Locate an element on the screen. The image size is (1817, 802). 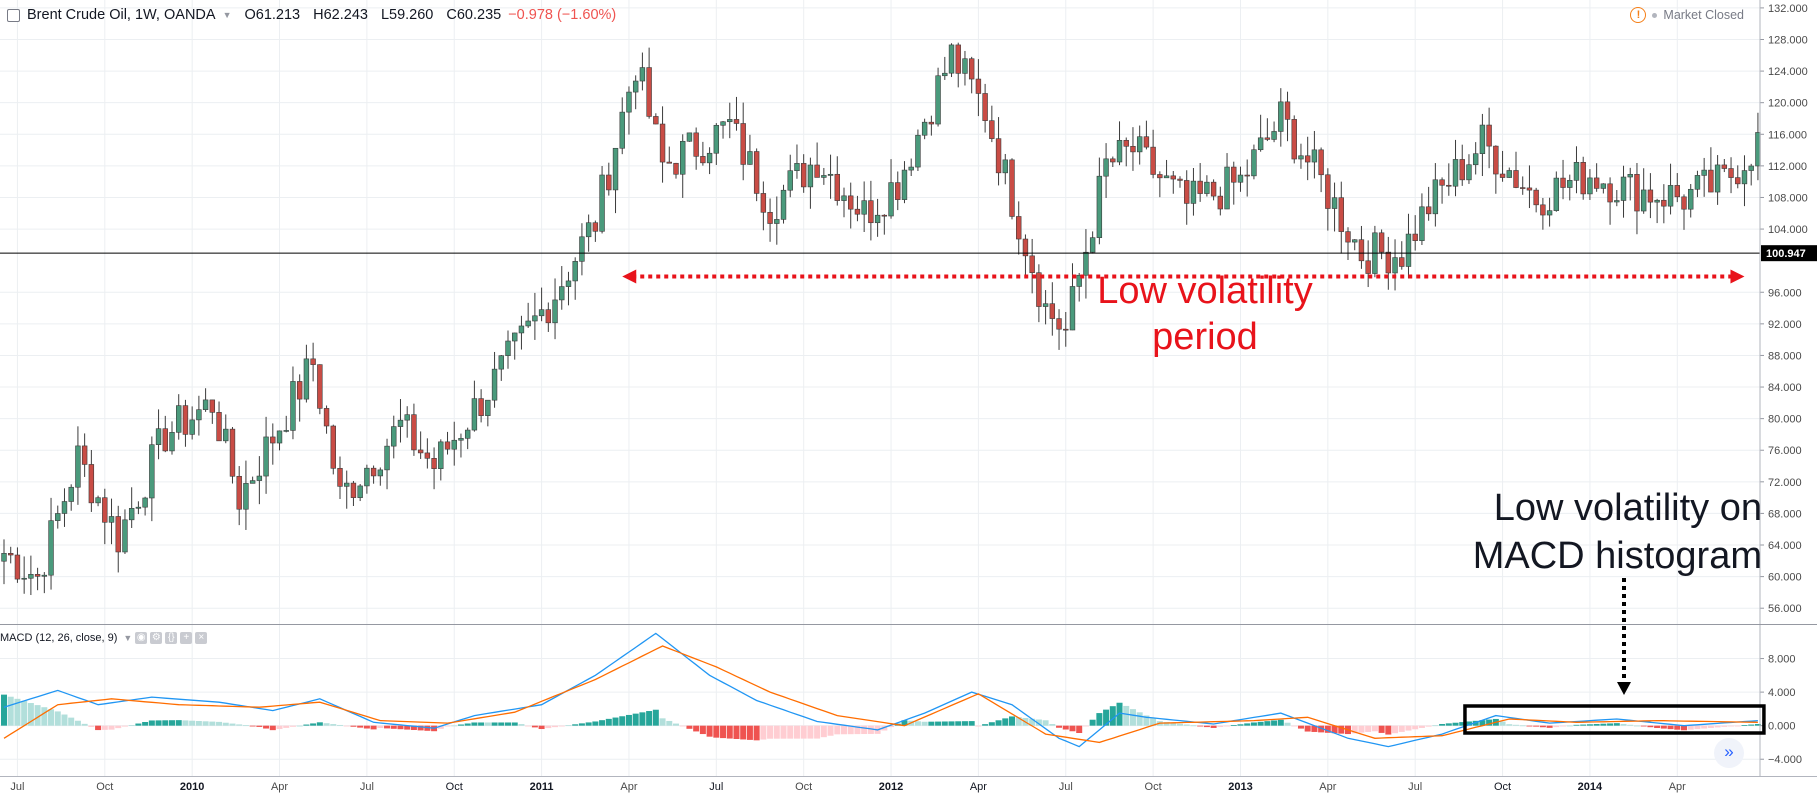
symbol-title: Brent Crude Oil, 1W, OANDA is located at coordinates (121, 15).